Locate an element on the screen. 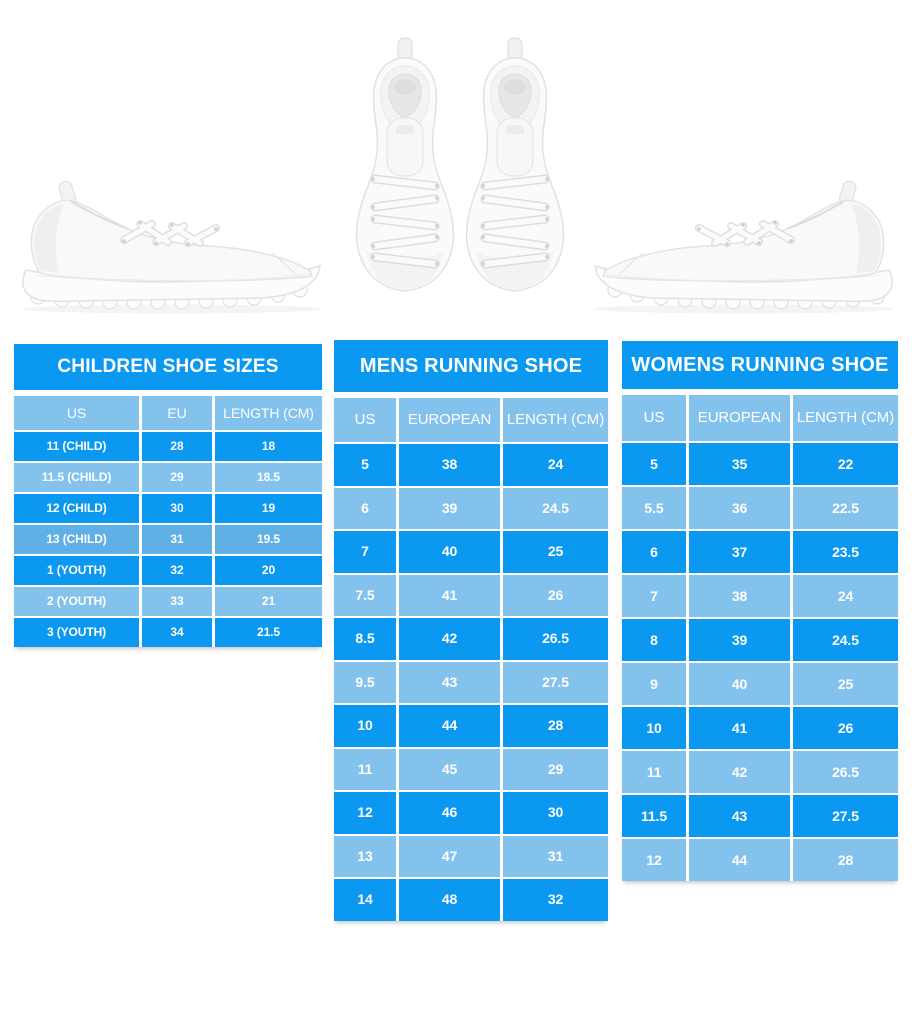 This screenshot has height=1024, width=915. table-cell: 34 is located at coordinates (177, 632).